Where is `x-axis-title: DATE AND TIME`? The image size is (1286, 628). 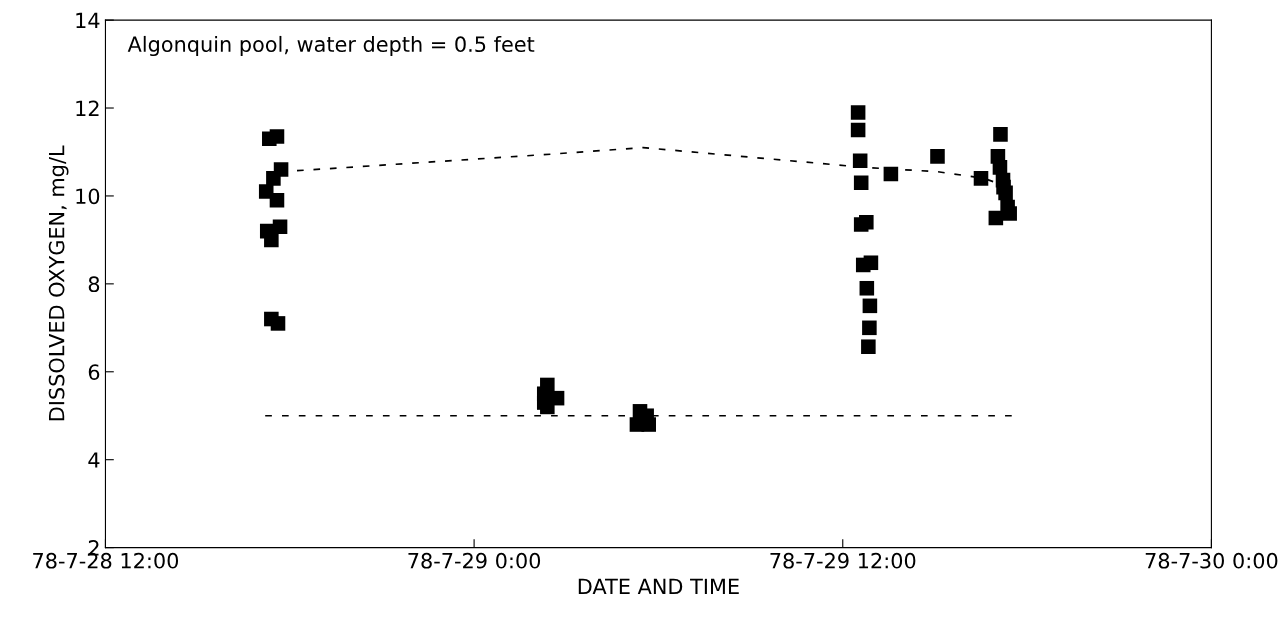
x-axis-title: DATE AND TIME is located at coordinates (658, 586).